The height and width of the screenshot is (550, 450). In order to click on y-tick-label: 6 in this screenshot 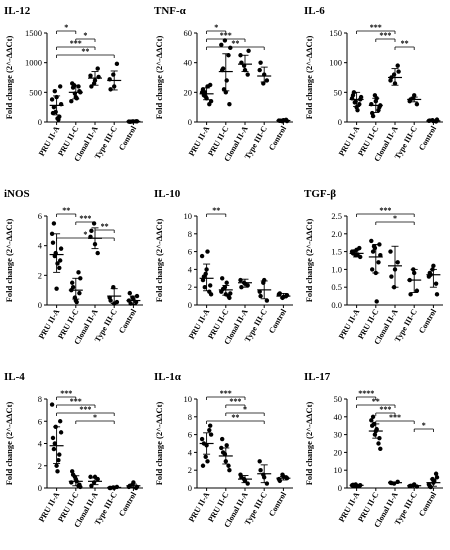, I will do `click(190, 435)`.